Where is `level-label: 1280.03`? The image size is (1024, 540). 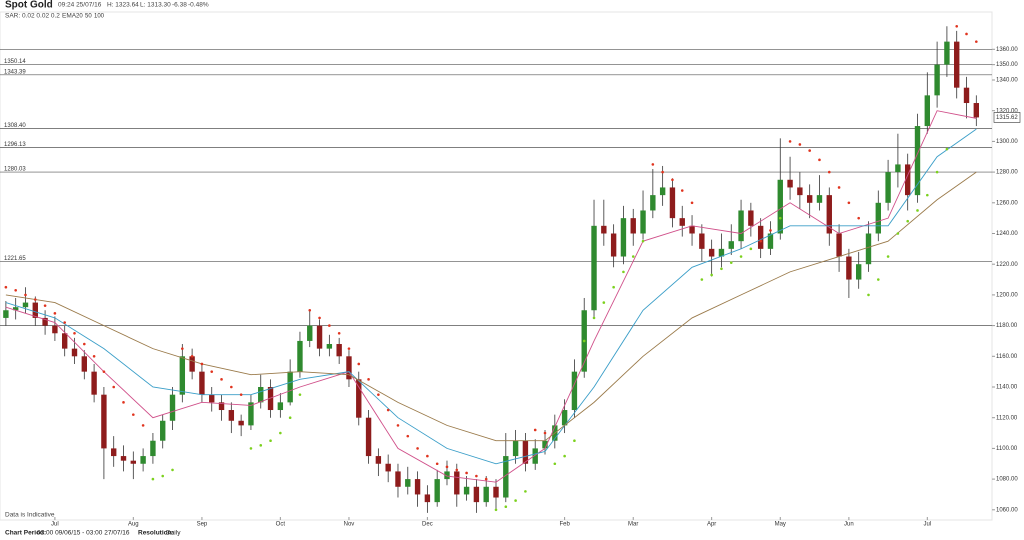 level-label: 1280.03 is located at coordinates (15, 170).